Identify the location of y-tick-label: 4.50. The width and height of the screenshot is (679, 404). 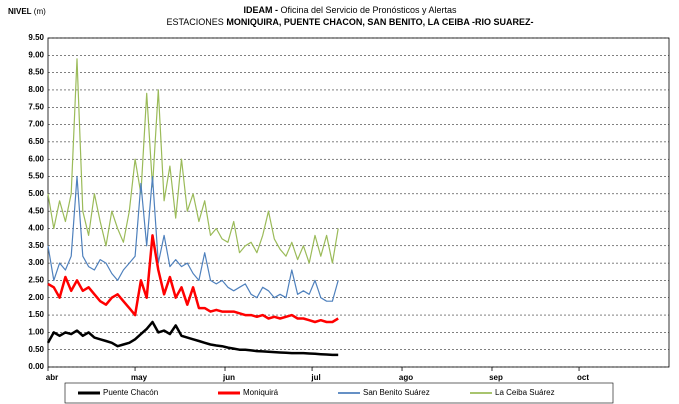
(36, 210).